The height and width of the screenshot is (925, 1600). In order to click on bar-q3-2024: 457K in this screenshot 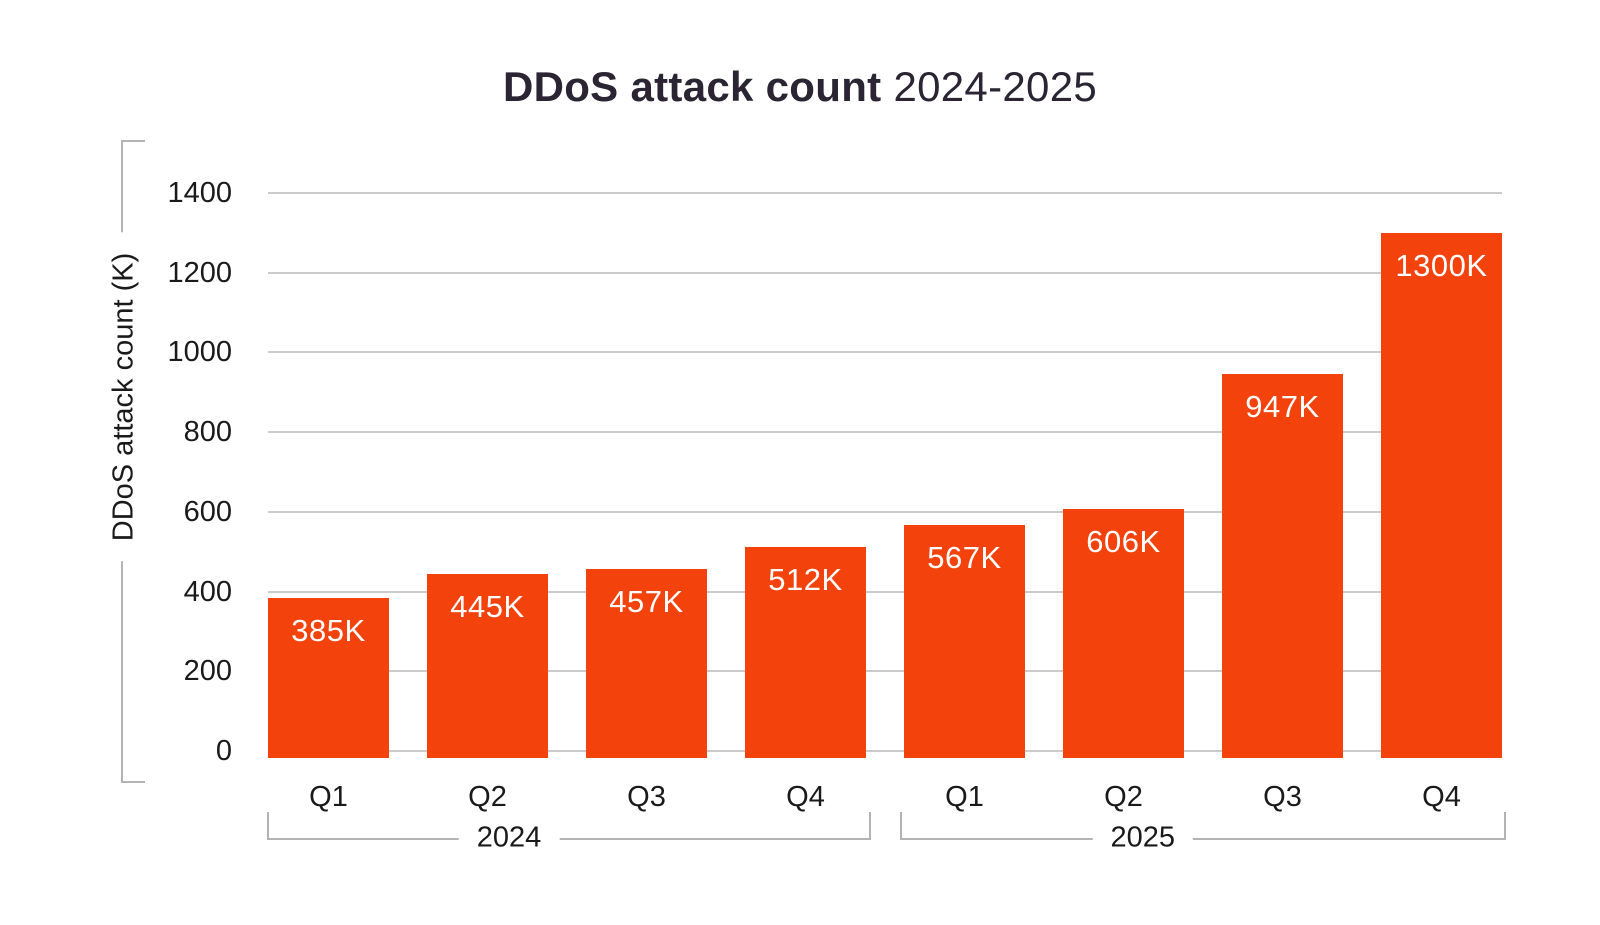, I will do `click(646, 663)`.